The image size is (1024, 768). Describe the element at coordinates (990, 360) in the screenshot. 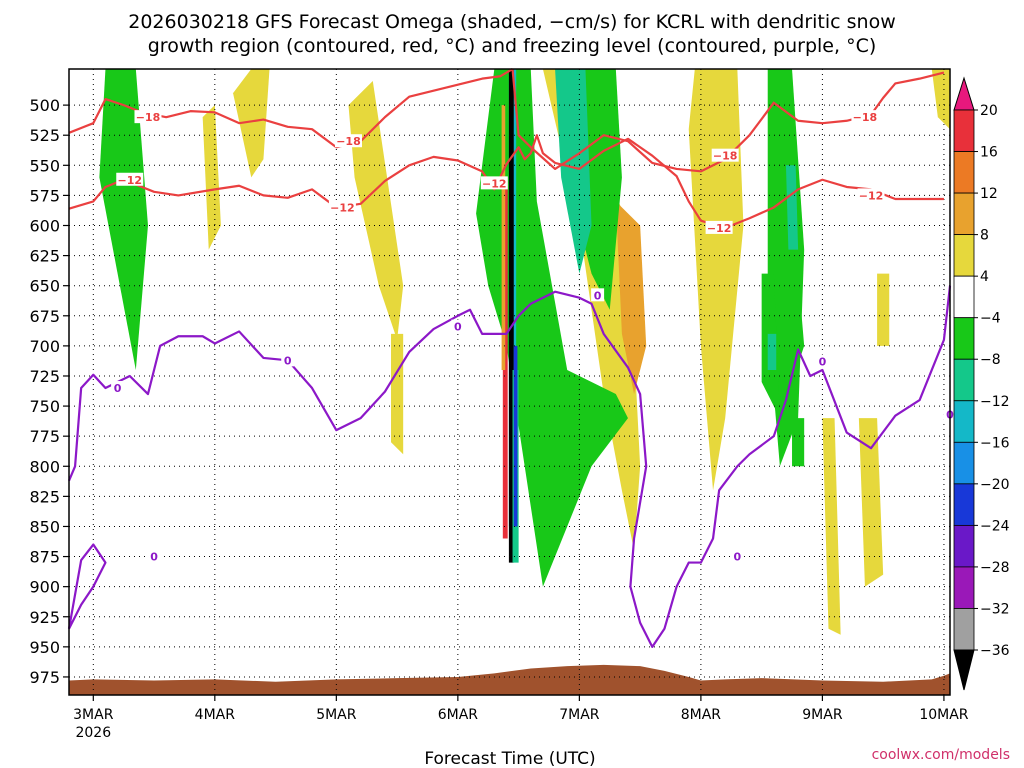

I see `colorbar-tick-label-6: −8` at that location.